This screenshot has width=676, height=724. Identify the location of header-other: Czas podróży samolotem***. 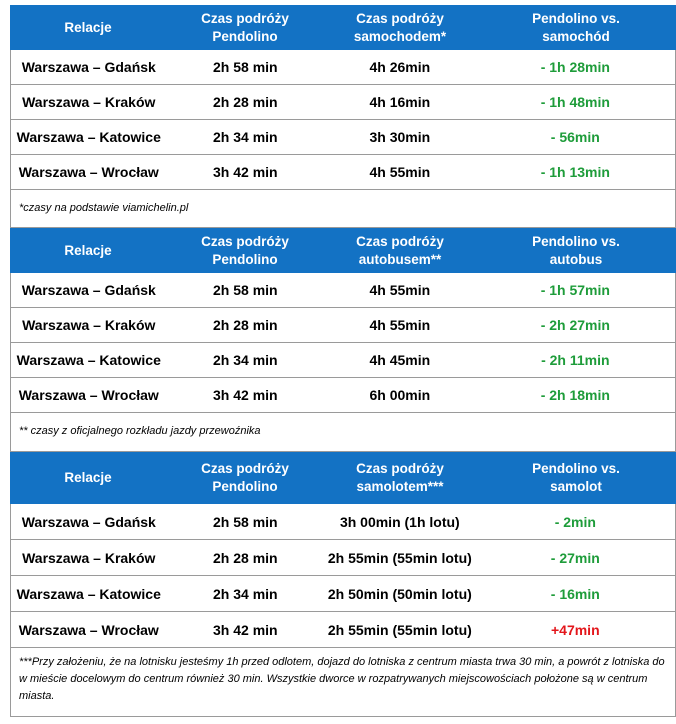
(400, 477).